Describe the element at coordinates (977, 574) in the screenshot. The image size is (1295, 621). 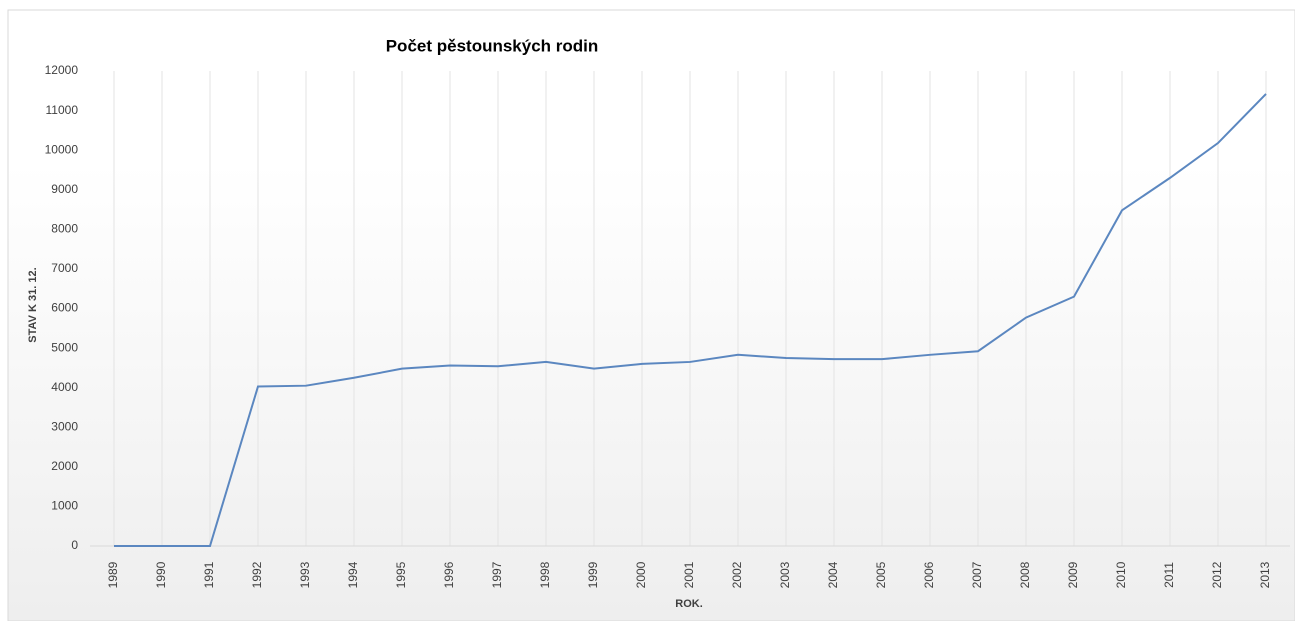
I see `x-tick-label: 2007` at that location.